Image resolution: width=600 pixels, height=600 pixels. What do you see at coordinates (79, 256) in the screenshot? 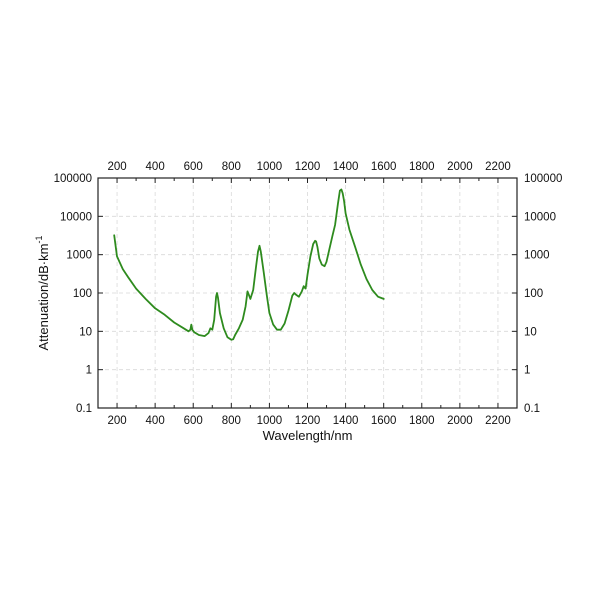
I see `y-tick-label-left: 1000` at bounding box center [79, 256].